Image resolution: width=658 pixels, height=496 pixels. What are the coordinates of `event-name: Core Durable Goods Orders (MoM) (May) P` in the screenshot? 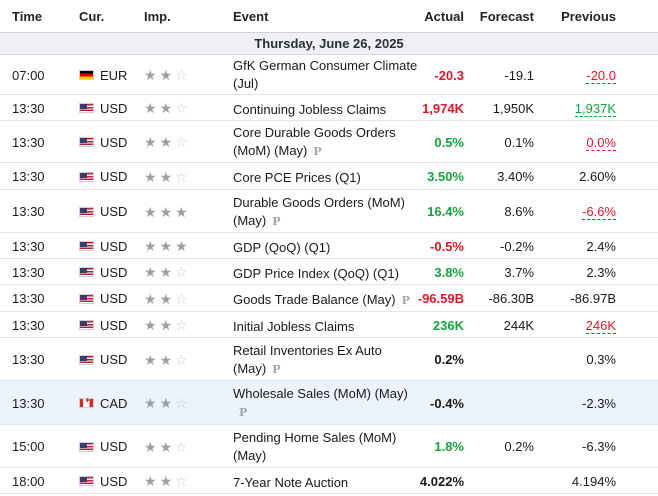 It's located at (325, 142).